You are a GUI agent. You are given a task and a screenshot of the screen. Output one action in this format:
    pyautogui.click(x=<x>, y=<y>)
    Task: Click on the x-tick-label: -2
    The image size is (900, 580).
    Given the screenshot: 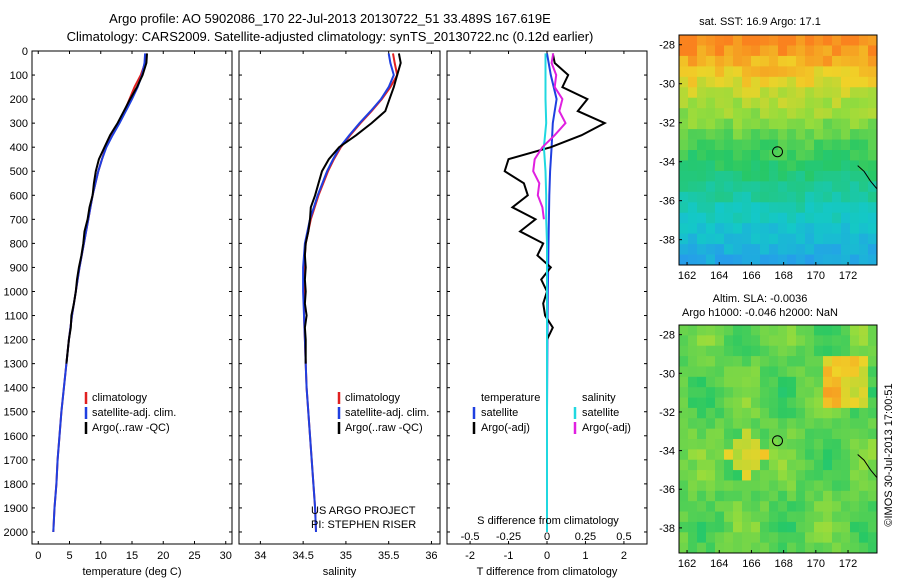 What is the action you would take?
    pyautogui.click(x=470, y=556)
    